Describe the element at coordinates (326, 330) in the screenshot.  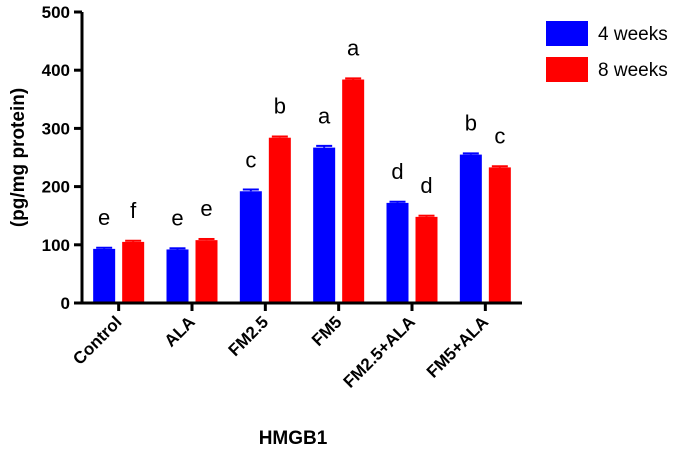
I see `x-category-label: FM5` at that location.